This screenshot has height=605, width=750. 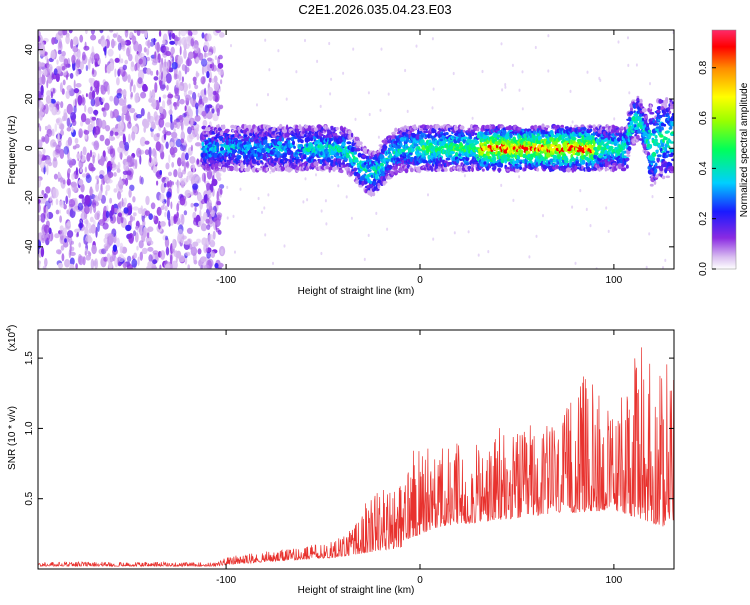 I want to click on chart-title: C2E1.2026.035.04.23.E03, so click(x=374, y=9).